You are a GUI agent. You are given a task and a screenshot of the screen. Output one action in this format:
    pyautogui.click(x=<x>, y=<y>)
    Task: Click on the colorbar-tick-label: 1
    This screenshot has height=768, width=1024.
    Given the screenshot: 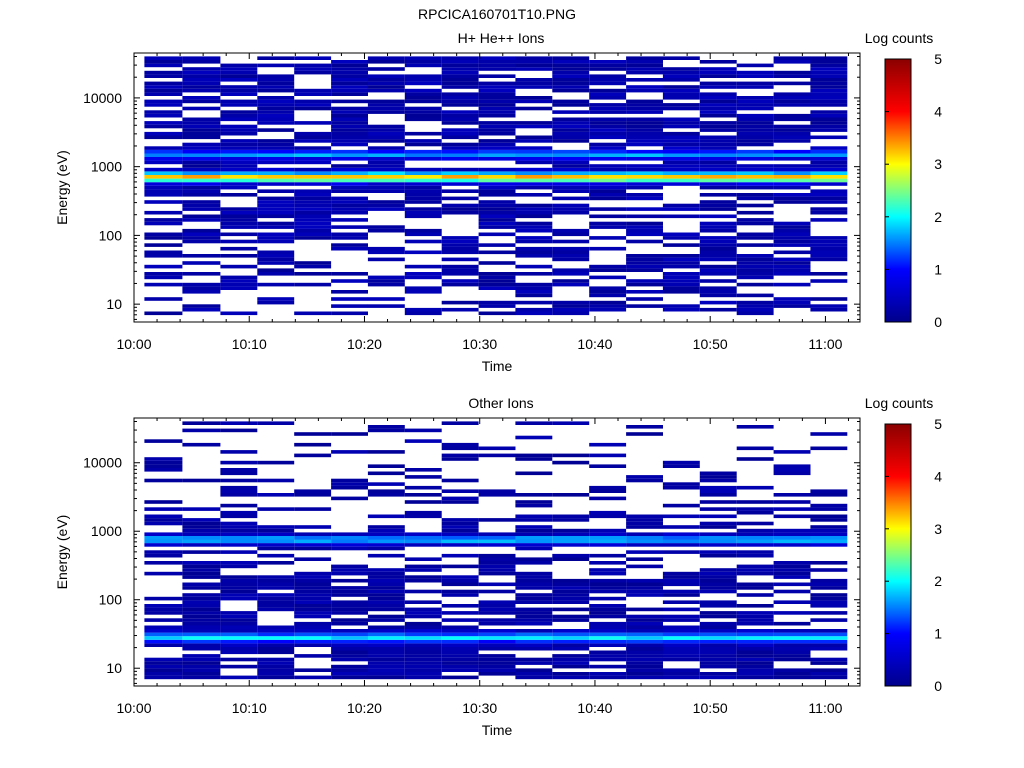 What is the action you would take?
    pyautogui.click(x=938, y=269)
    